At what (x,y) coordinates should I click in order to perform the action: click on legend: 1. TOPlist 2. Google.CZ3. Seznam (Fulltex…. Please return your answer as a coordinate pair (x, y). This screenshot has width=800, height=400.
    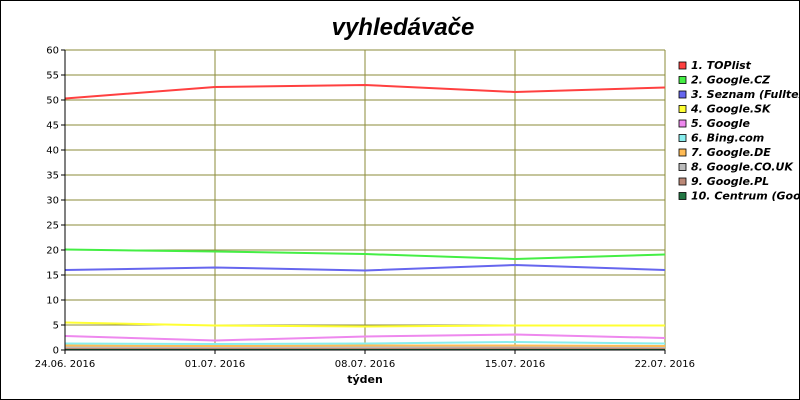
    Looking at the image, I should click on (739, 131).